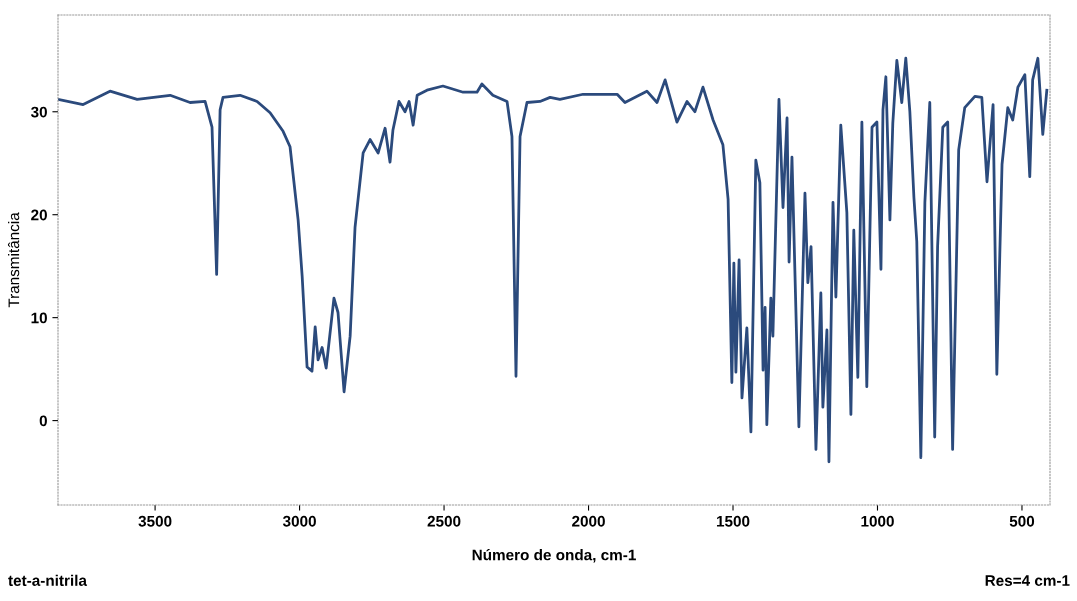 The width and height of the screenshot is (1077, 601). What do you see at coordinates (1022, 521) in the screenshot?
I see `x-tick-label: 500` at bounding box center [1022, 521].